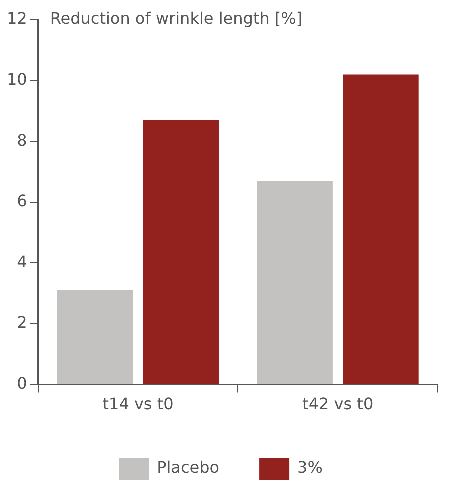  I want to click on y-tick-label: 12, so click(17, 18).